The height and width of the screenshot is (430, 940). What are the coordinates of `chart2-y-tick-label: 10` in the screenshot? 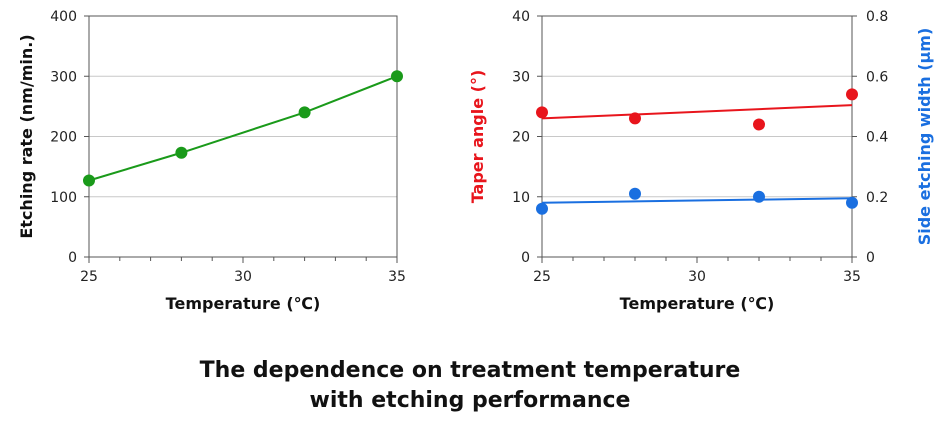 It's located at (521, 198).